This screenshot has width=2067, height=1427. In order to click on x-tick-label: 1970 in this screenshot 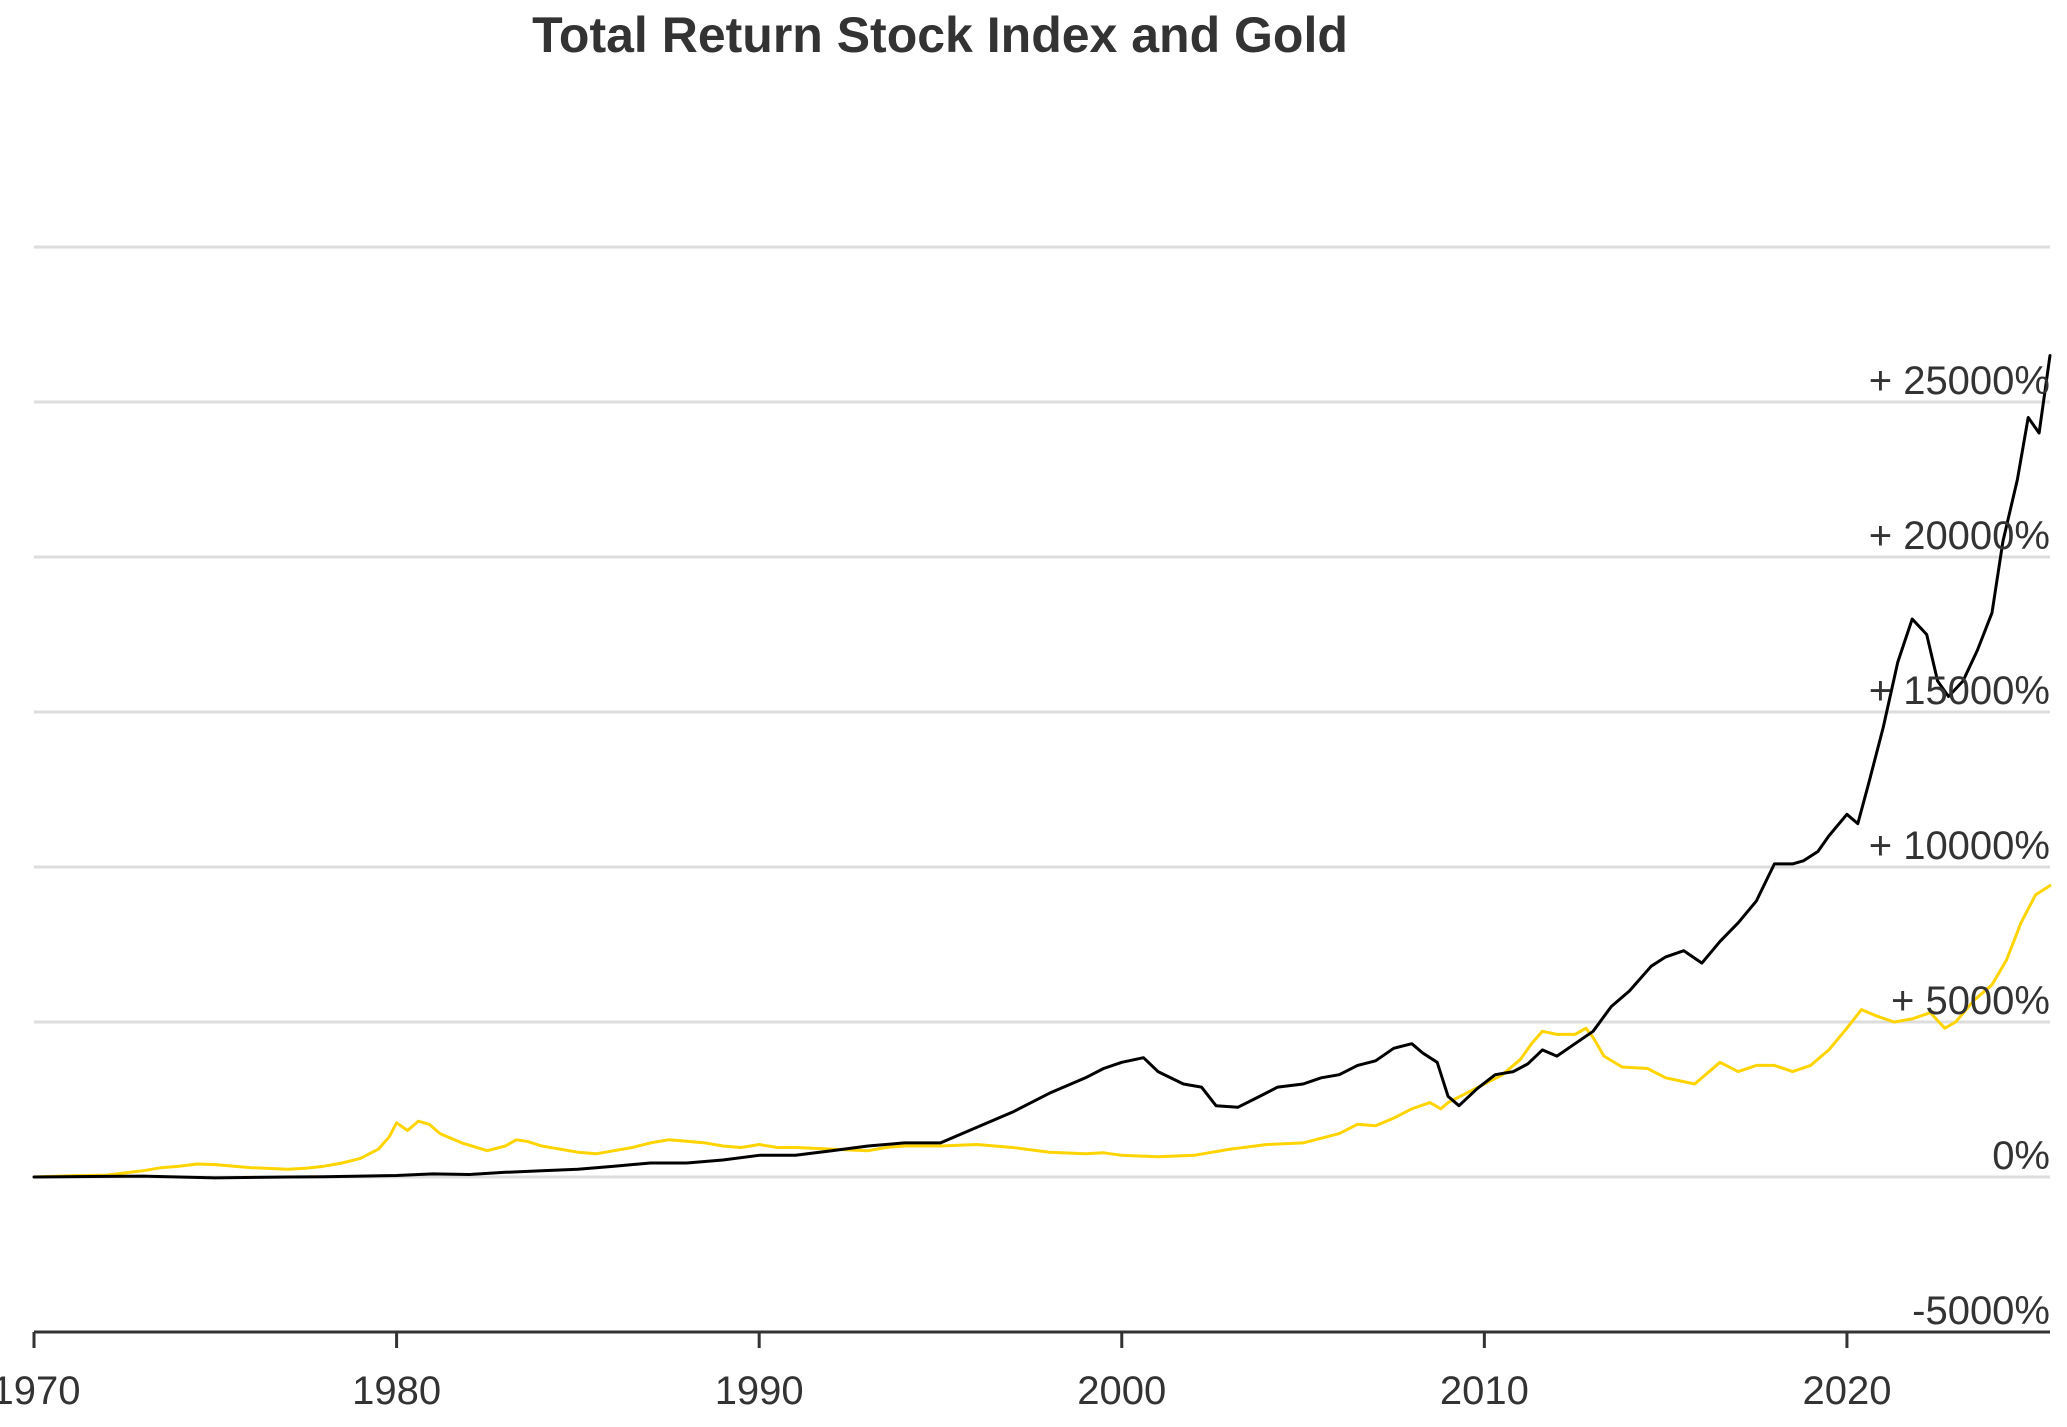, I will do `click(40, 1391)`.